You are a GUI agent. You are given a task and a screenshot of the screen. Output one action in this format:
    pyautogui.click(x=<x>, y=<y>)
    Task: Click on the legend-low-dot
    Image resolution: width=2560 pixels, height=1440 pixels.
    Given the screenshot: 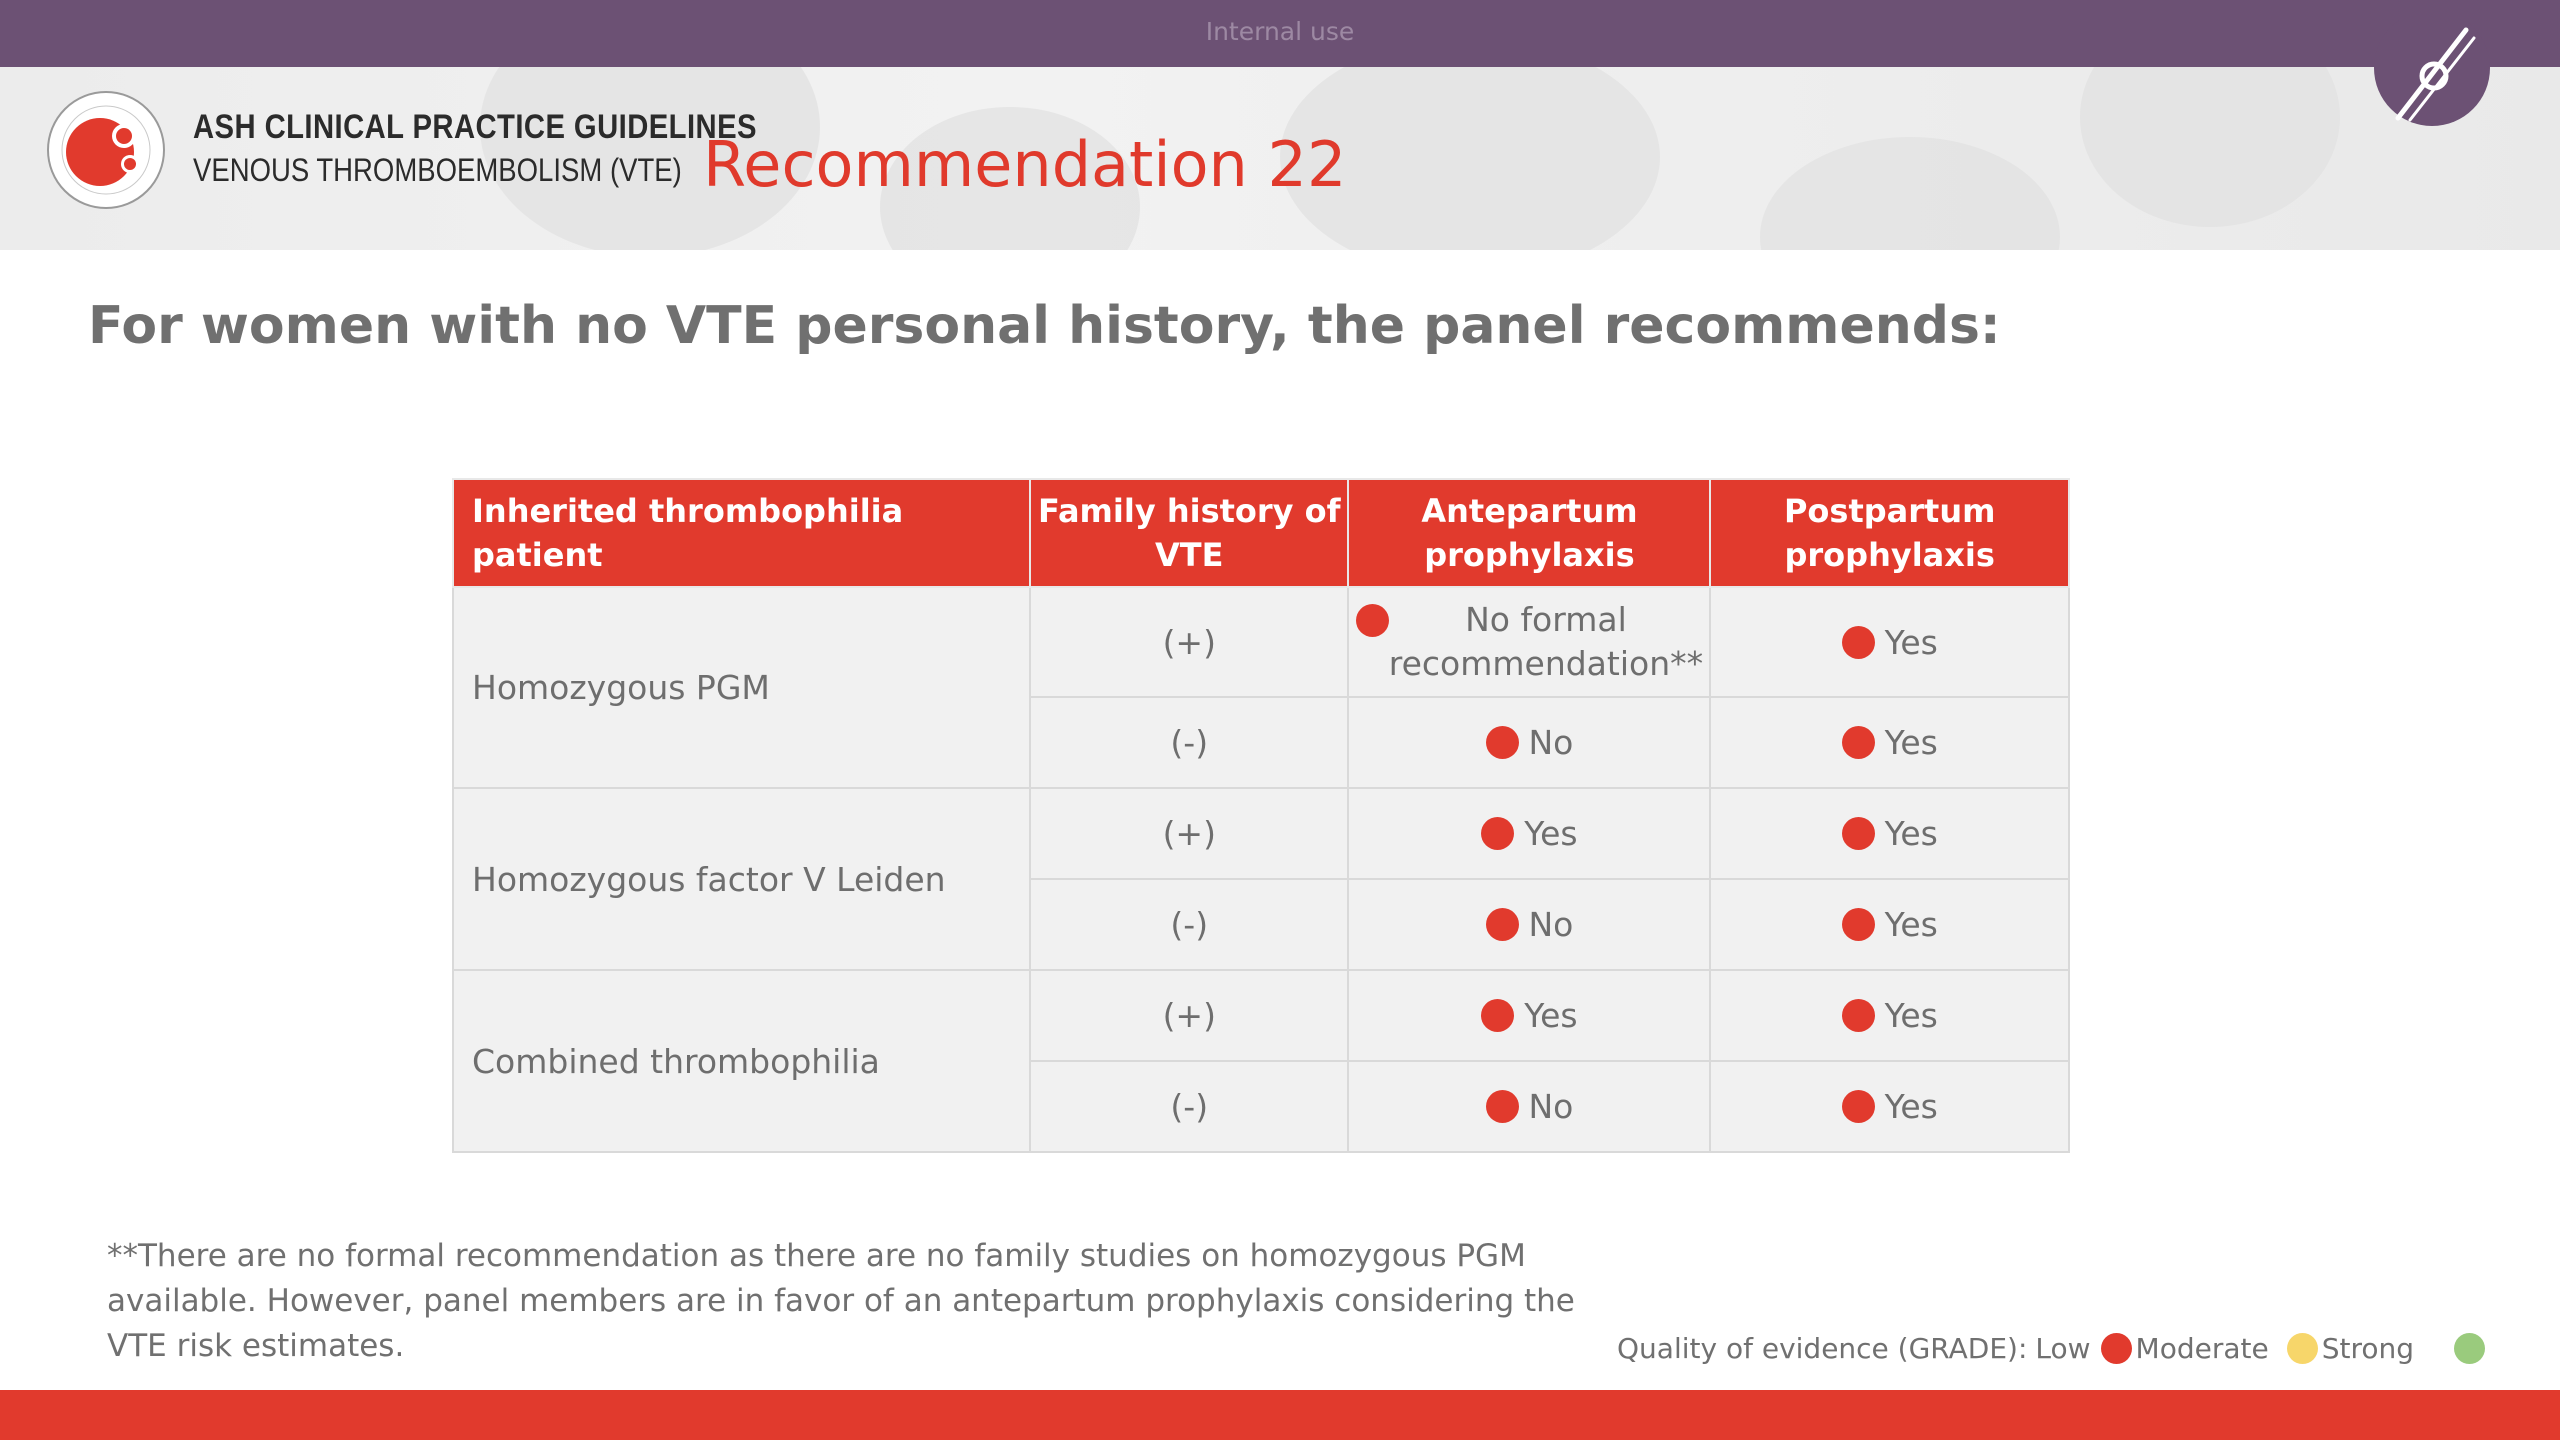 What is the action you would take?
    pyautogui.click(x=2116, y=1348)
    